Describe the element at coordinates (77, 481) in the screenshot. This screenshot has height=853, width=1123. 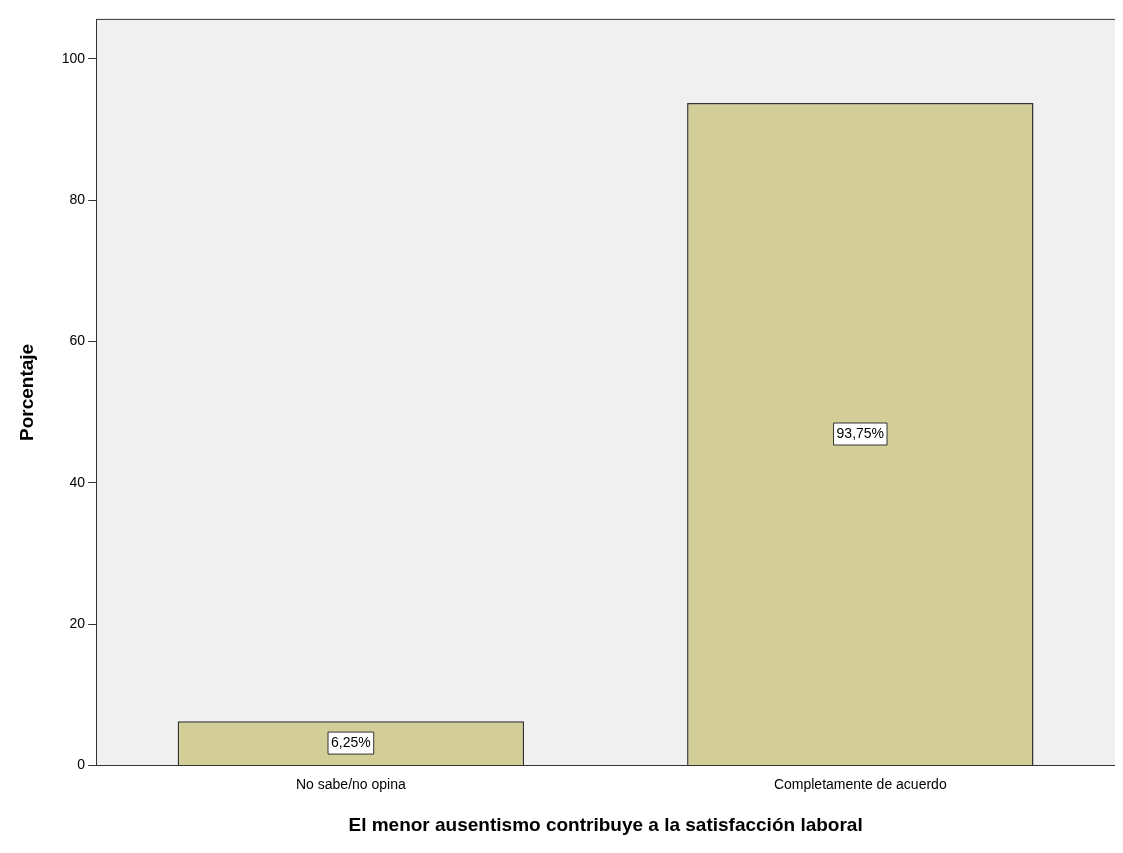
I see `y-tick-label: 40` at that location.